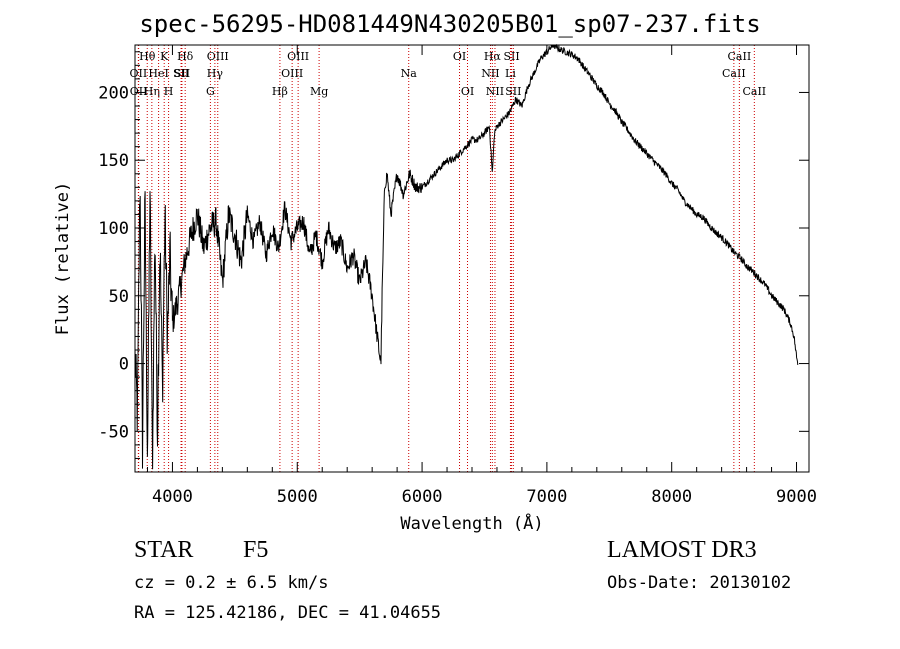 The width and height of the screenshot is (900, 649). Describe the element at coordinates (319, 91) in the screenshot. I see `marker-label-16: Mg` at that location.